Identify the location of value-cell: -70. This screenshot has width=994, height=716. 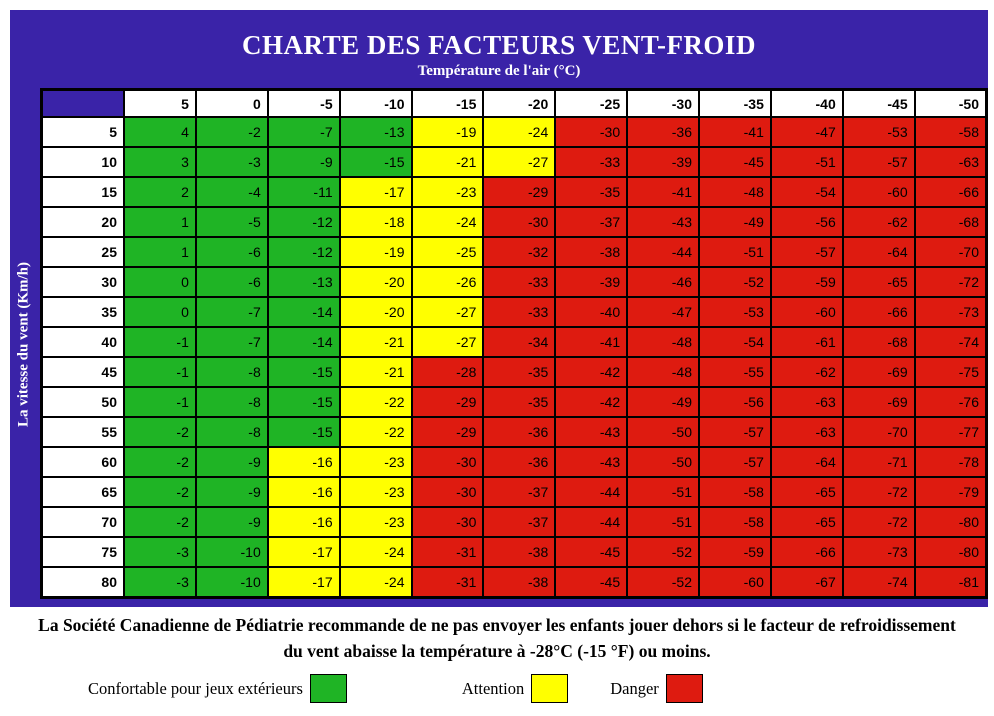
(878, 432).